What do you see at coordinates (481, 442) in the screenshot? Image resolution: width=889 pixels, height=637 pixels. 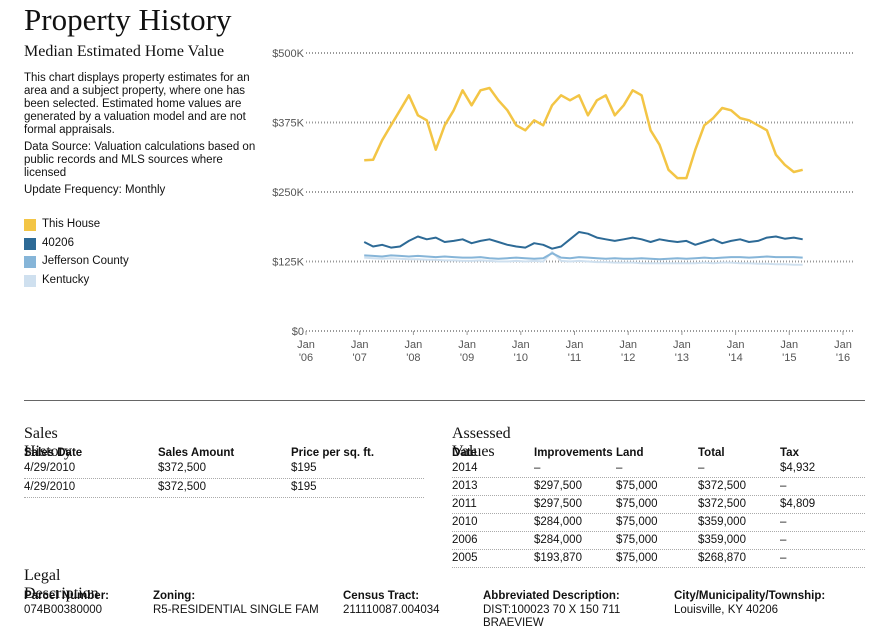 I see `section-title: Assessed Values` at bounding box center [481, 442].